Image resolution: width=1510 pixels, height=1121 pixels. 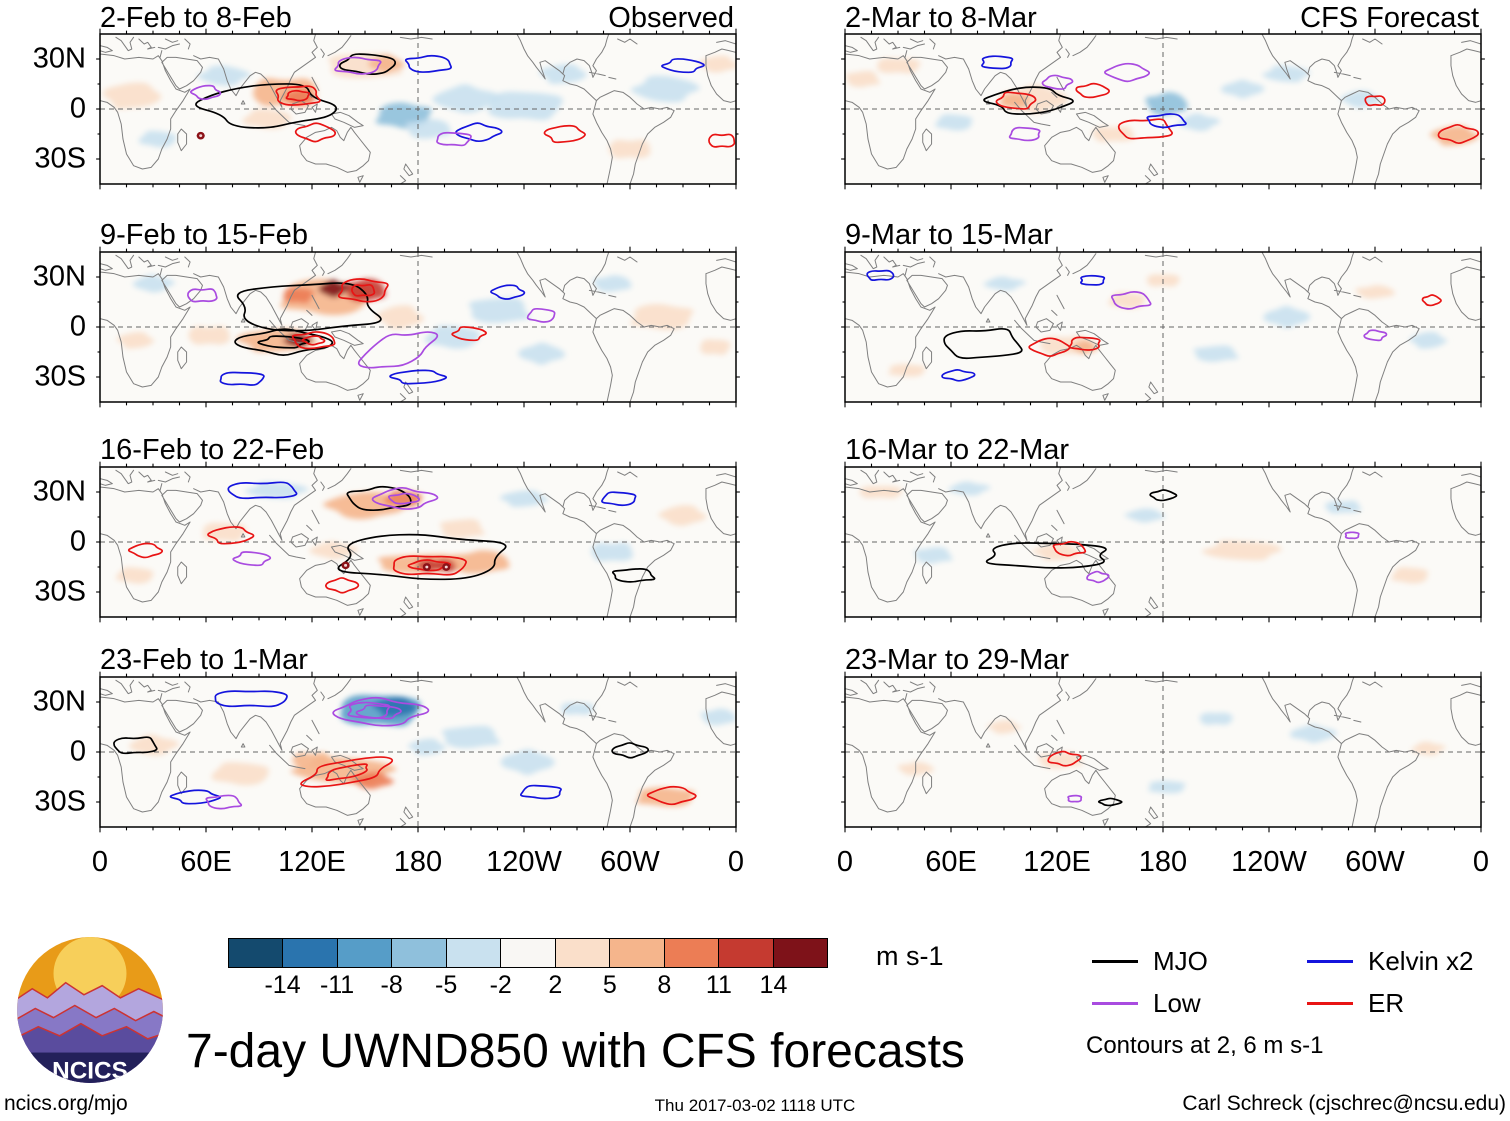 What do you see at coordinates (1146, 1003) in the screenshot?
I see `legend-item-low: Low` at bounding box center [1146, 1003].